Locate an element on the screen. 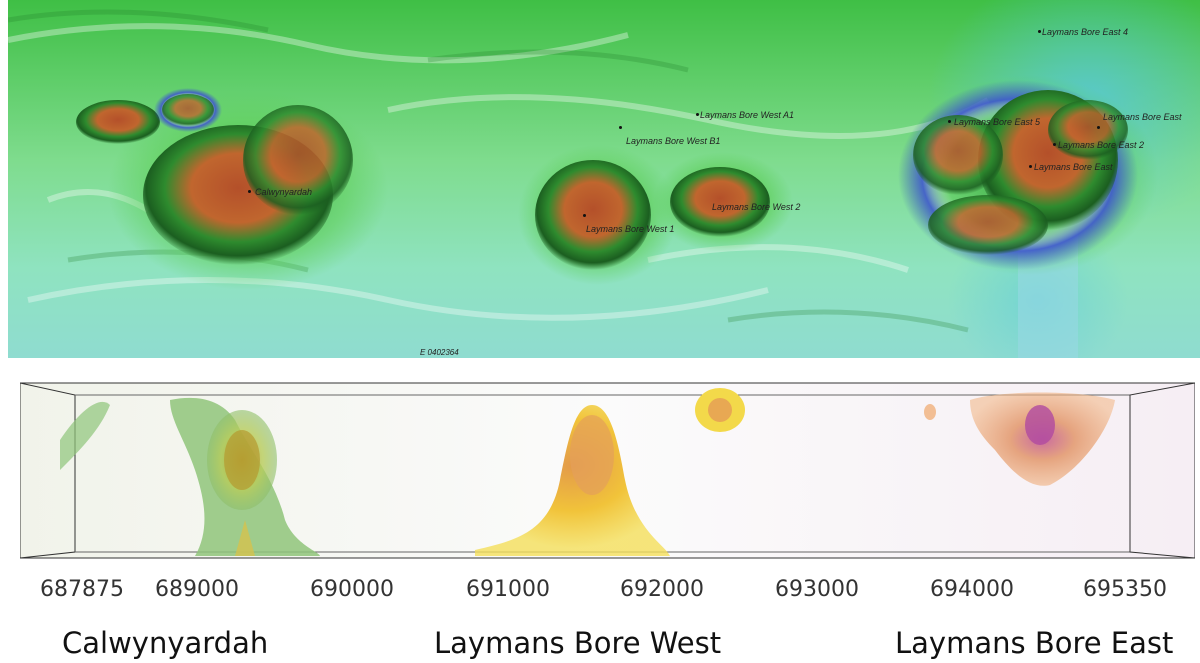 This screenshot has height=663, width=1200. tick-687875: 687875 is located at coordinates (82, 589).